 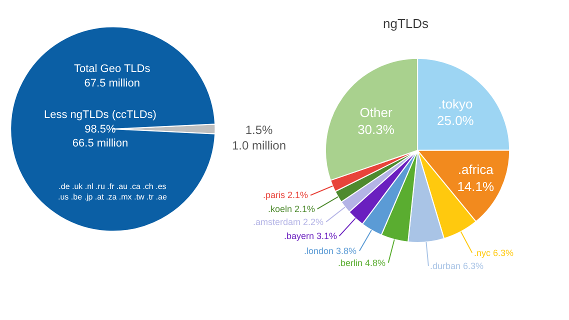 I want to click on chart-title: ngTLDs, so click(x=406, y=23).